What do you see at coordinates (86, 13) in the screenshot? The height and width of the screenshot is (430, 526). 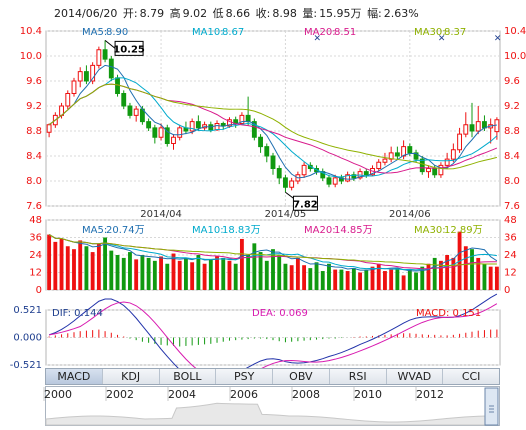 I see `quote-date: 2014/06/20` at bounding box center [86, 13].